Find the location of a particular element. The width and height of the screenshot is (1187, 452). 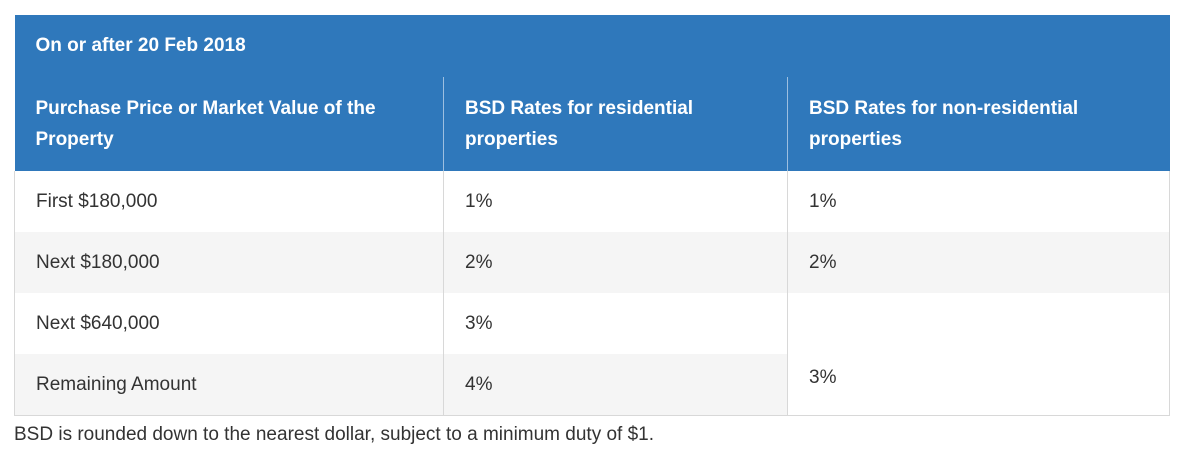

cell-amount: Remaining Amount is located at coordinates (229, 385).